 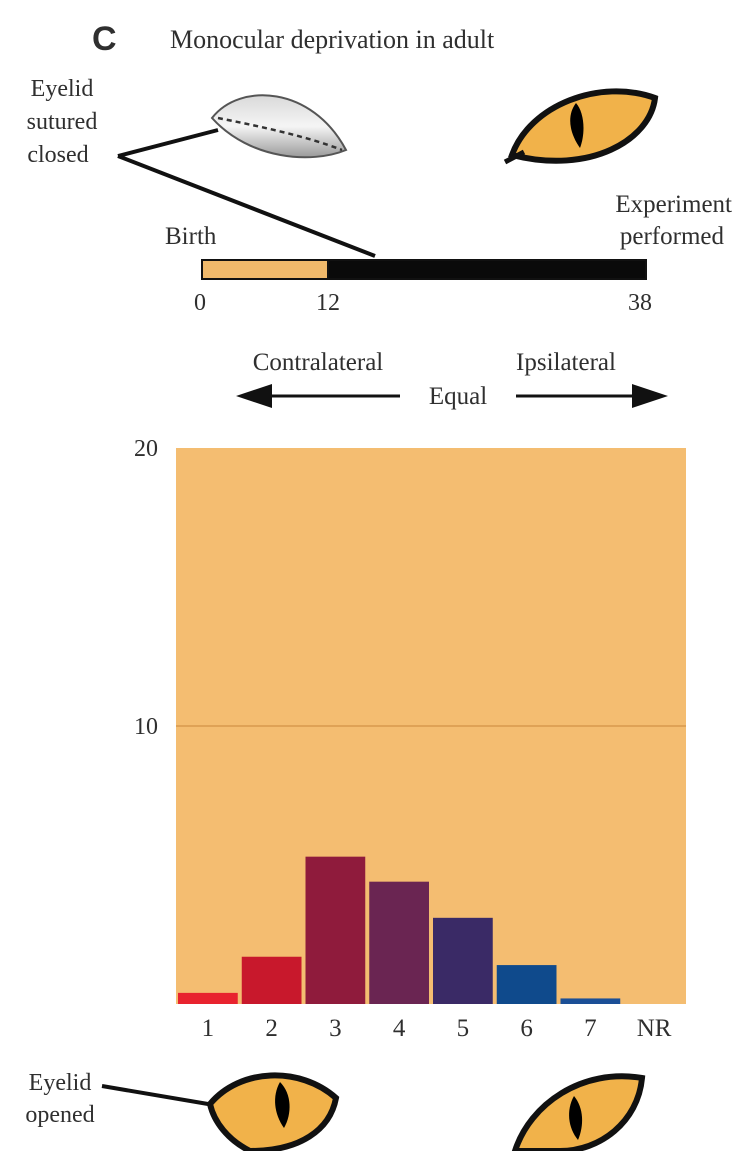 I want to click on sutured-label-line1: Eyelid, so click(x=62, y=89).